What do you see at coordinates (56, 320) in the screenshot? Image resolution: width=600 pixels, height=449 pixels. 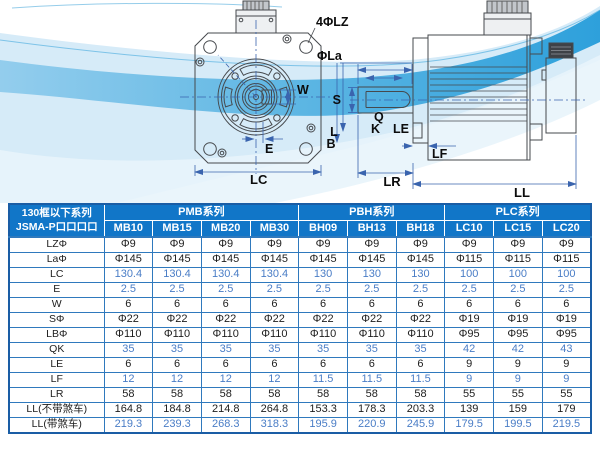 I see `row-label: SΦ` at bounding box center [56, 320].